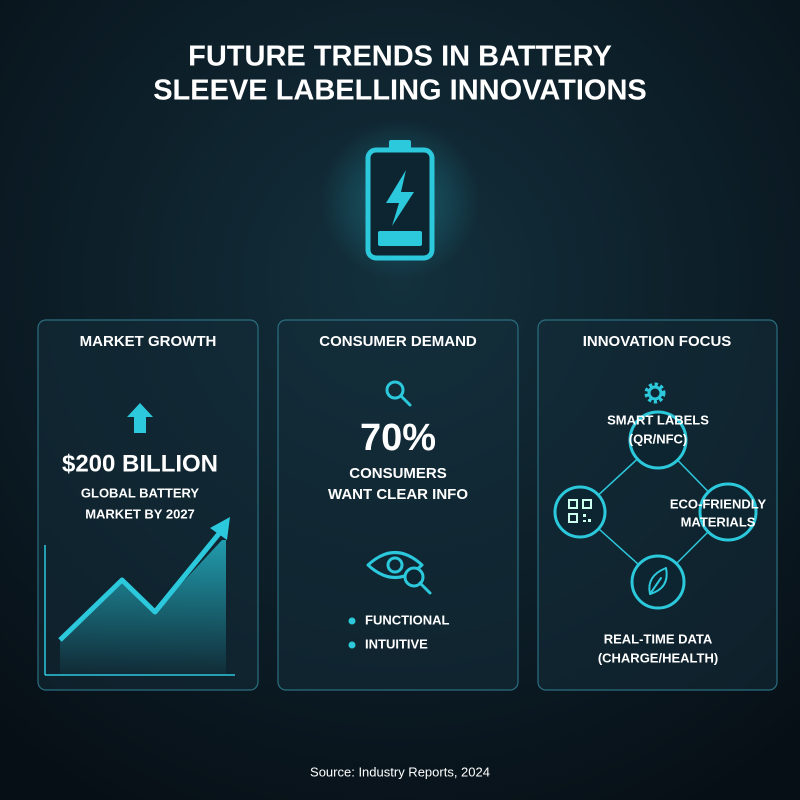 This screenshot has width=800, height=800. I want to click on title-line: FUTURE TRENDS IN BATTERY, so click(400, 57).